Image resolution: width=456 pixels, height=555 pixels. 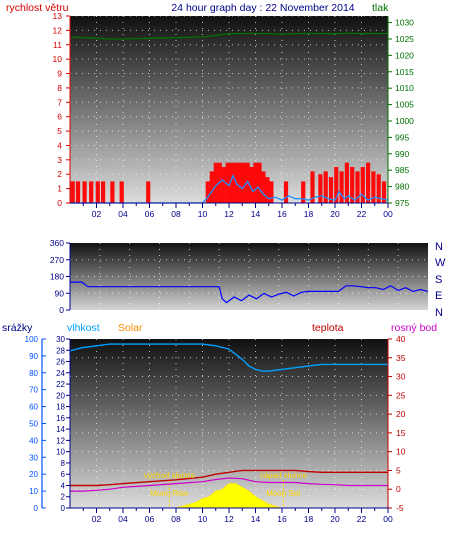 I want to click on chart-title: 24 hour graph day : 22 November 2014, so click(x=262, y=8).